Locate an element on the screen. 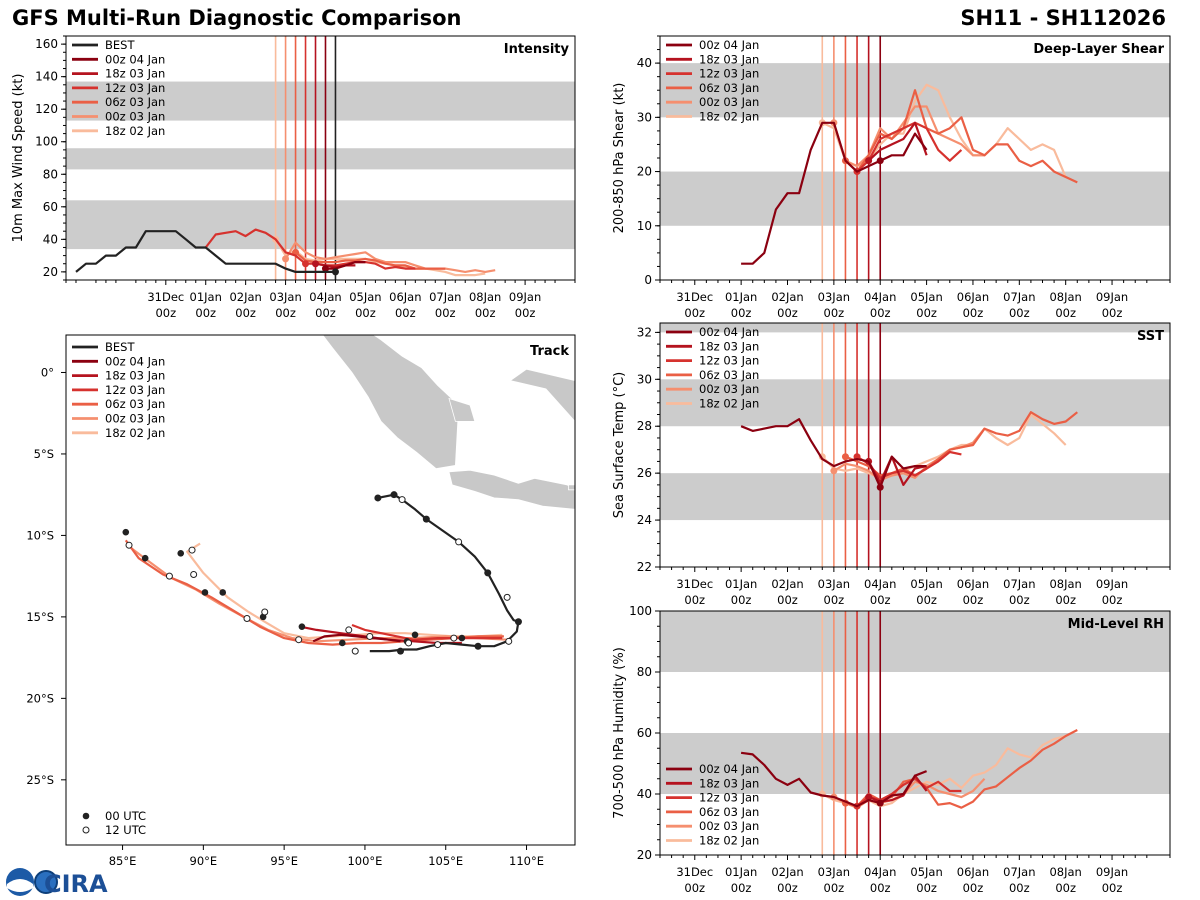  y-axis-label: 700-500 hPa Humidity (%) is located at coordinates (619, 733).